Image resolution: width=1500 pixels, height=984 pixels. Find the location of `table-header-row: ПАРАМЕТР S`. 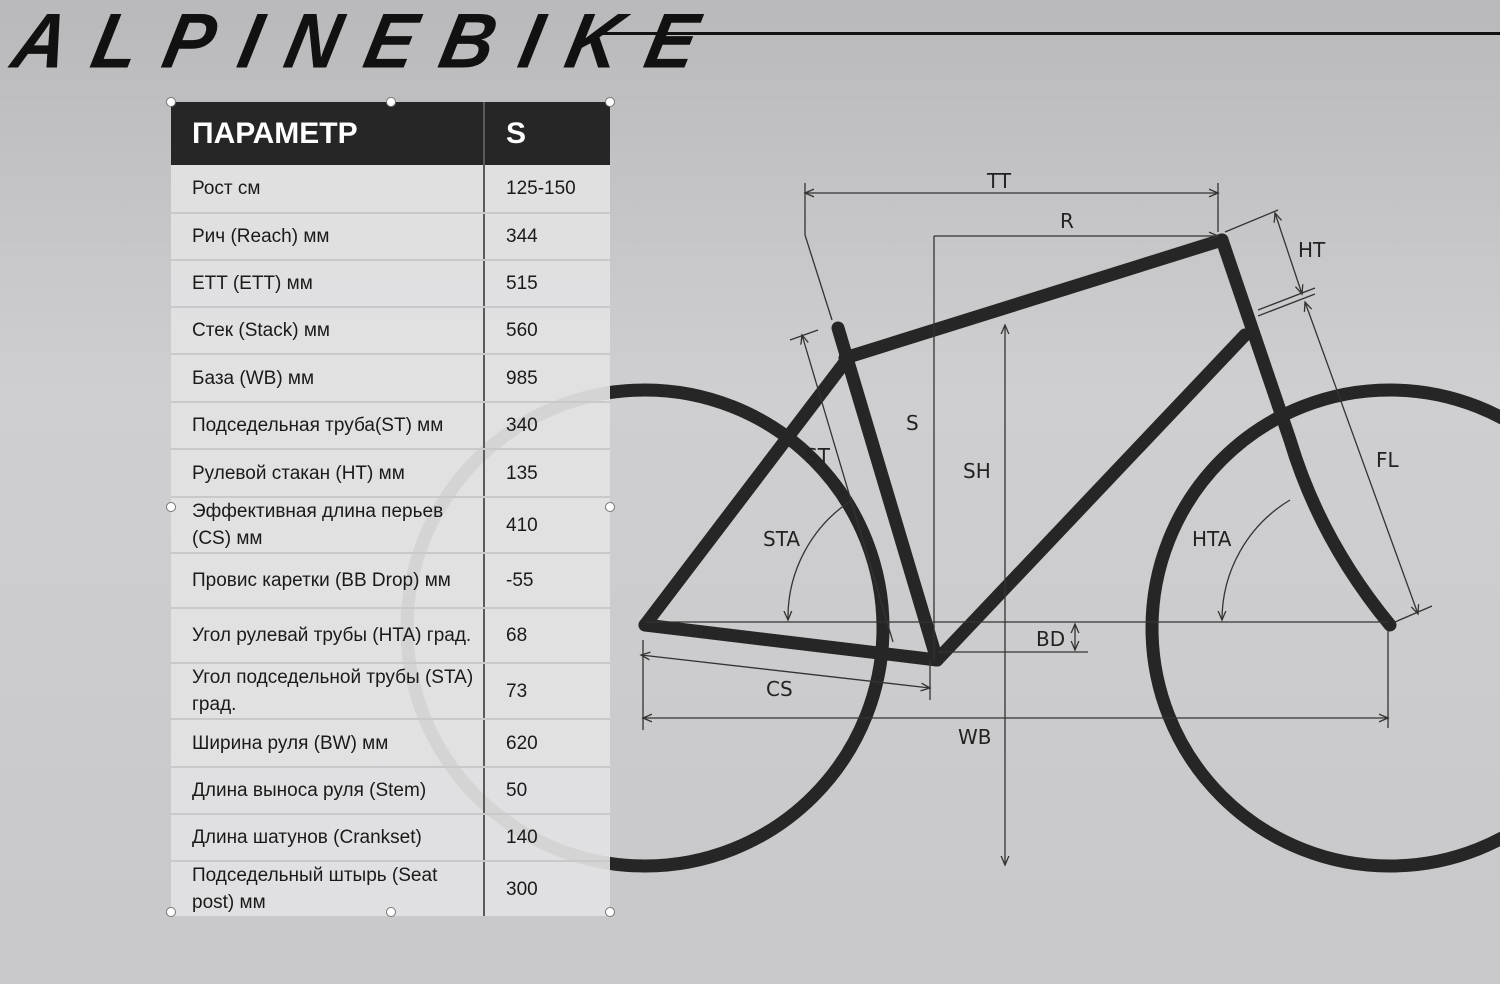

table-header-row: ПАРАМЕТР S is located at coordinates (390, 133).